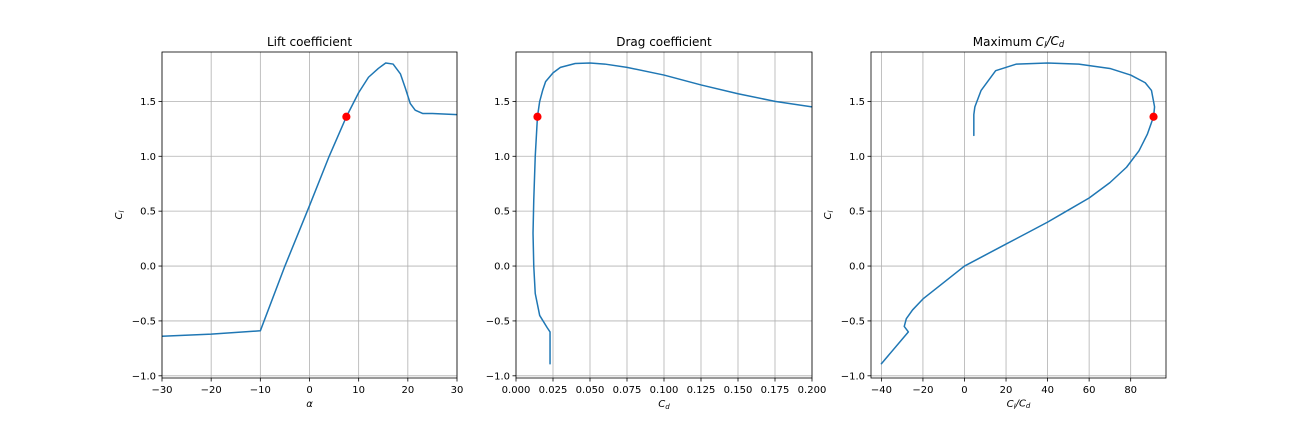  What do you see at coordinates (627, 390) in the screenshot?
I see `x-tick-label: 0.075` at bounding box center [627, 390].